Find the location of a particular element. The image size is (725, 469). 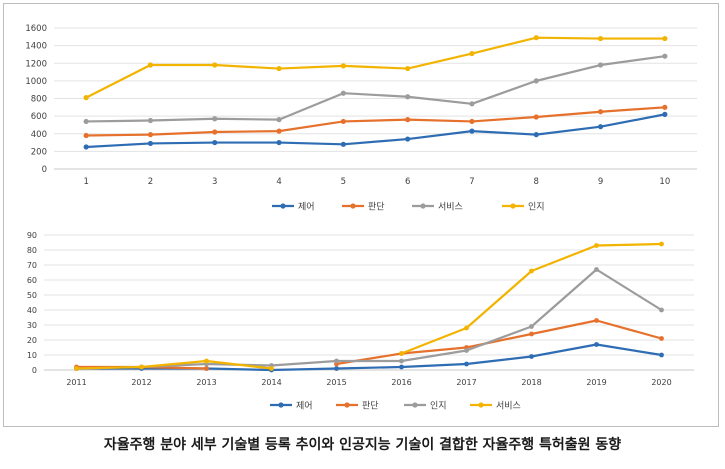

chart2-x-tick-label: 2013 is located at coordinates (206, 382).